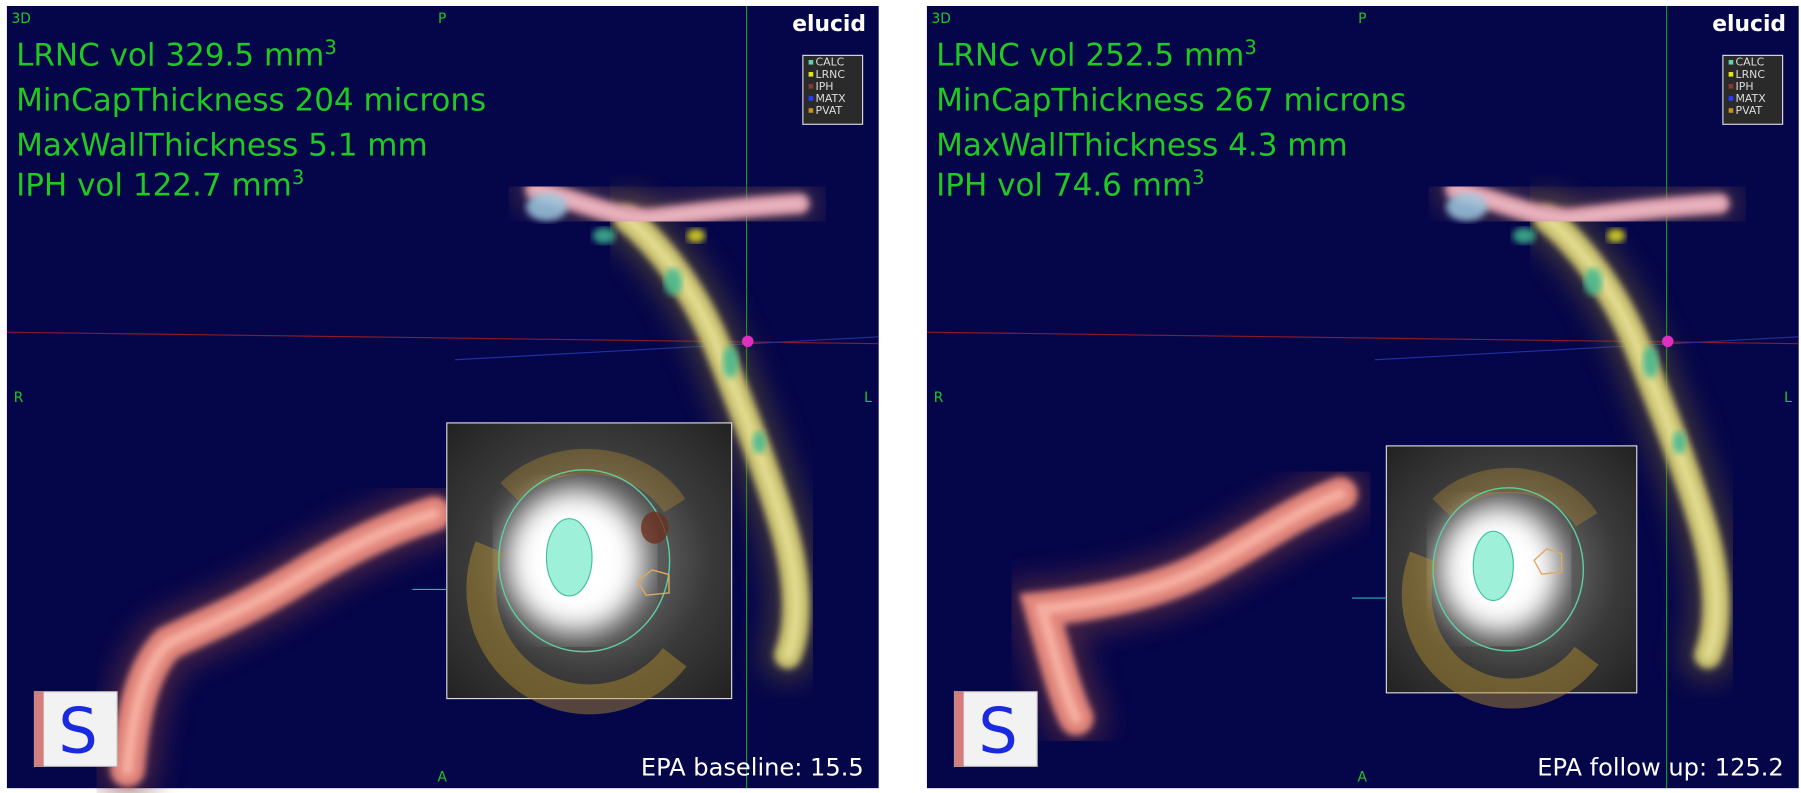 The width and height of the screenshot is (1801, 793). I want to click on metric-line: IPH vol 122.7 mm3, so click(160, 184).